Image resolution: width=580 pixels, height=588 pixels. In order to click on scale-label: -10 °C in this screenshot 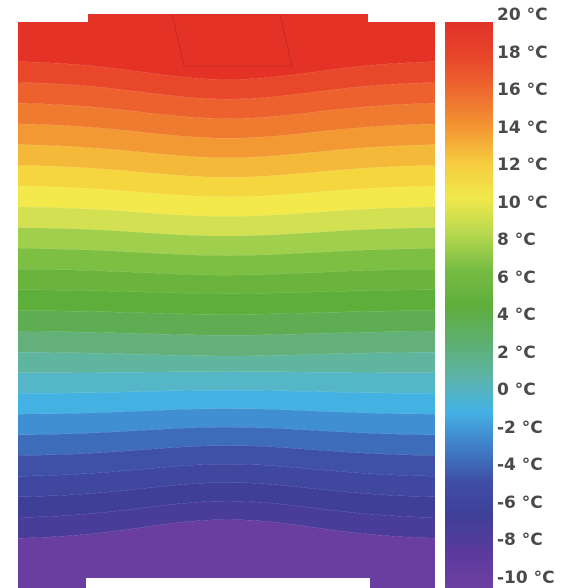, I will do `click(526, 578)`.